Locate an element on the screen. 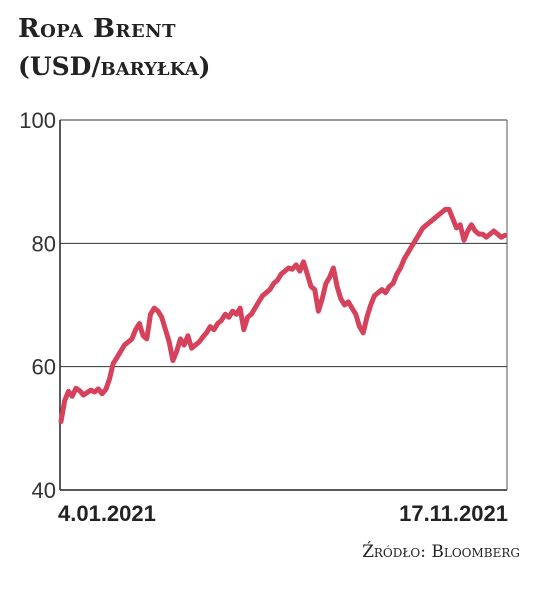  y-tick-labels: 100 80 60 40 is located at coordinates (37, 305).